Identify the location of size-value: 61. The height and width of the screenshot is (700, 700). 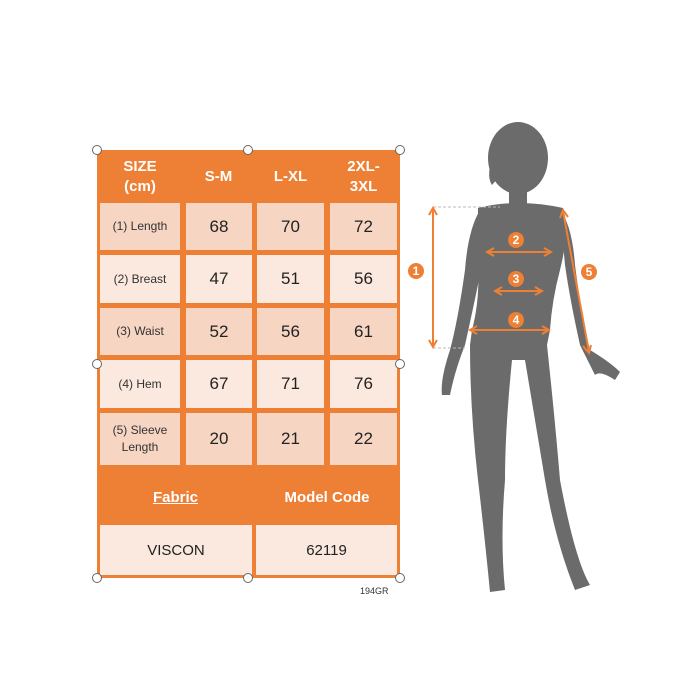
(363, 331).